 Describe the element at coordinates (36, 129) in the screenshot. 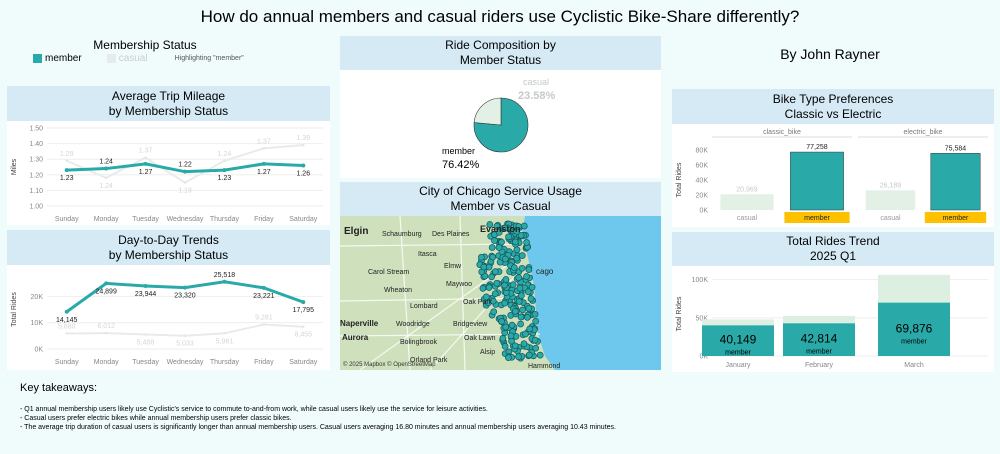

I see `y-tick-label: 1.50` at that location.